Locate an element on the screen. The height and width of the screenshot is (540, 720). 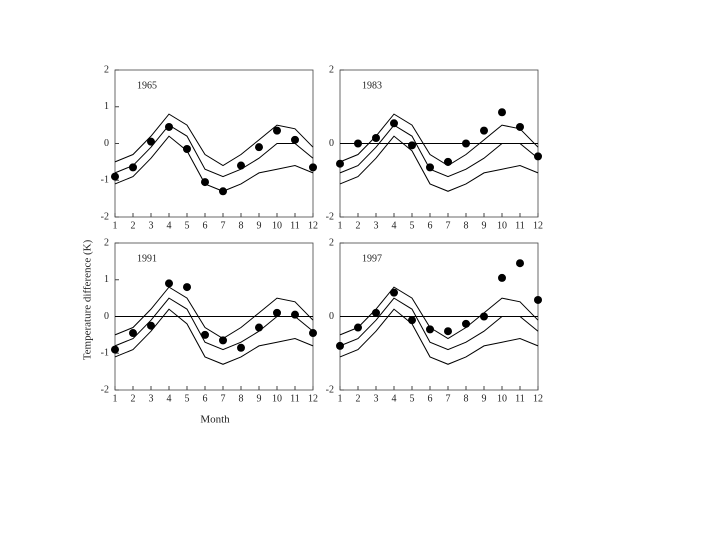
panel-title: 1983 is located at coordinates (372, 85).